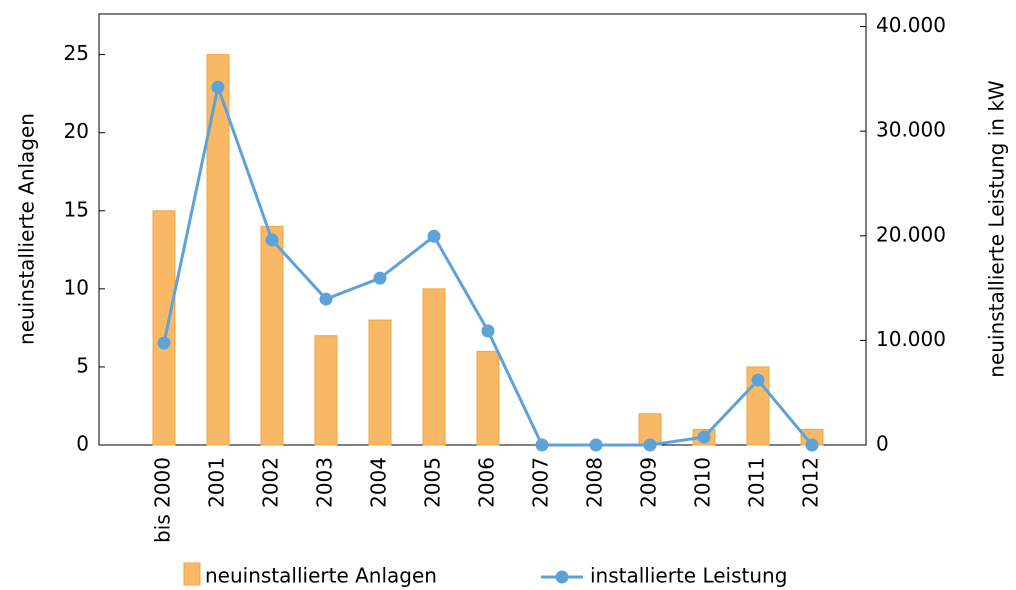 This screenshot has height=590, width=1016. Describe the element at coordinates (688, 576) in the screenshot. I see `legend-label: installierte Leistung` at that location.